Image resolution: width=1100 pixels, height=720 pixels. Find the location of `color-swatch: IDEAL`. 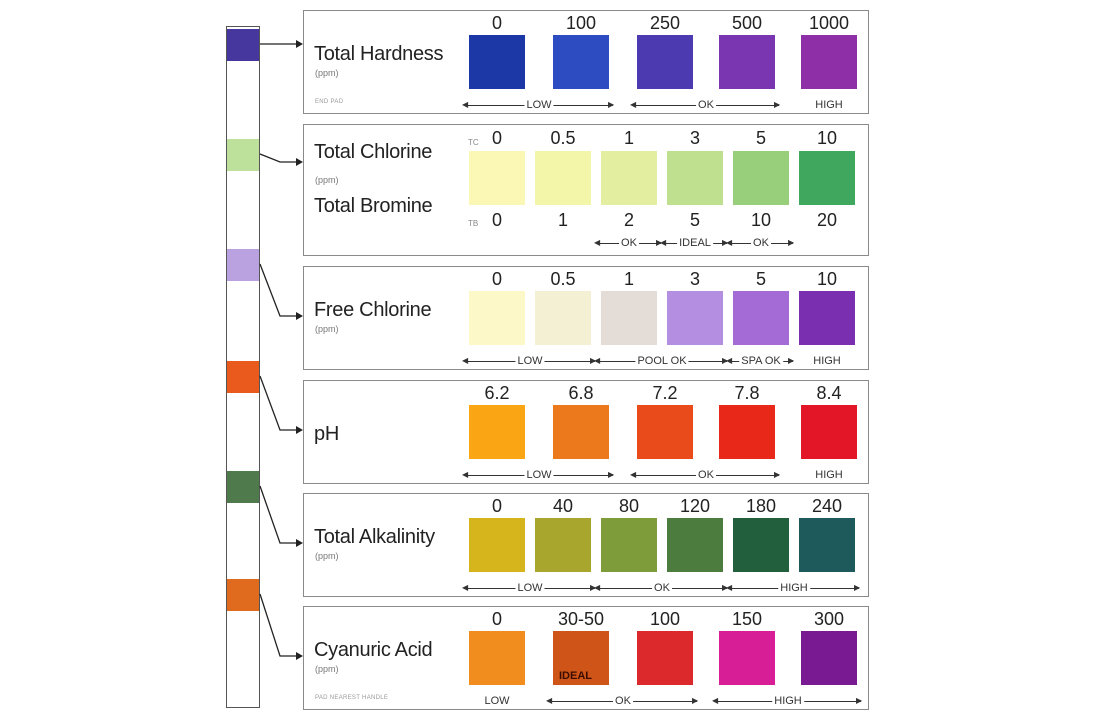

color-swatch: IDEAL is located at coordinates (581, 658).